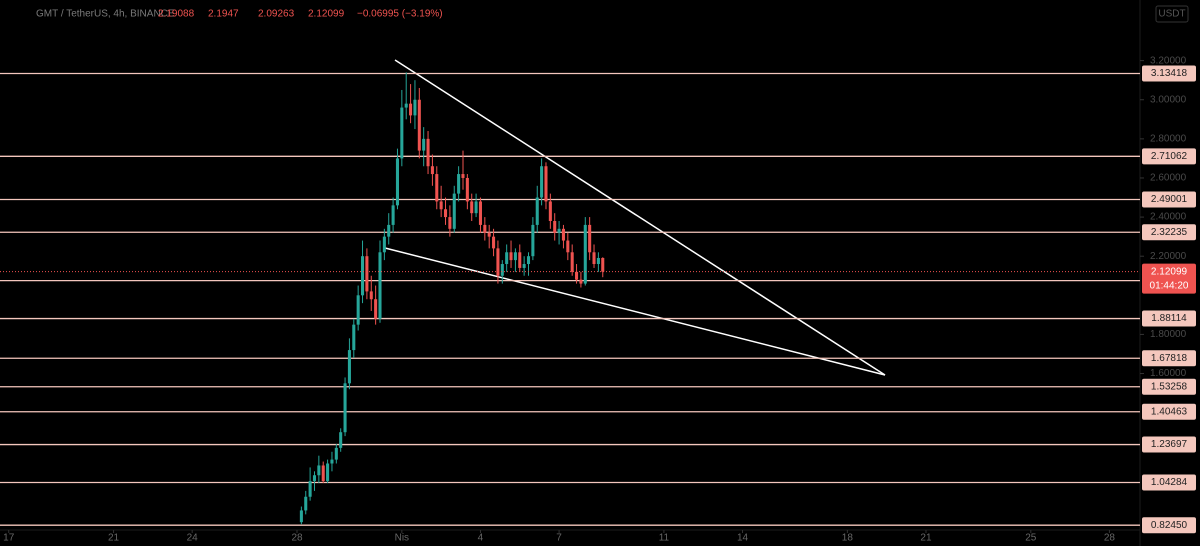  What do you see at coordinates (1168, 138) in the screenshot?
I see `y-tick-label: 2.80000` at bounding box center [1168, 138].